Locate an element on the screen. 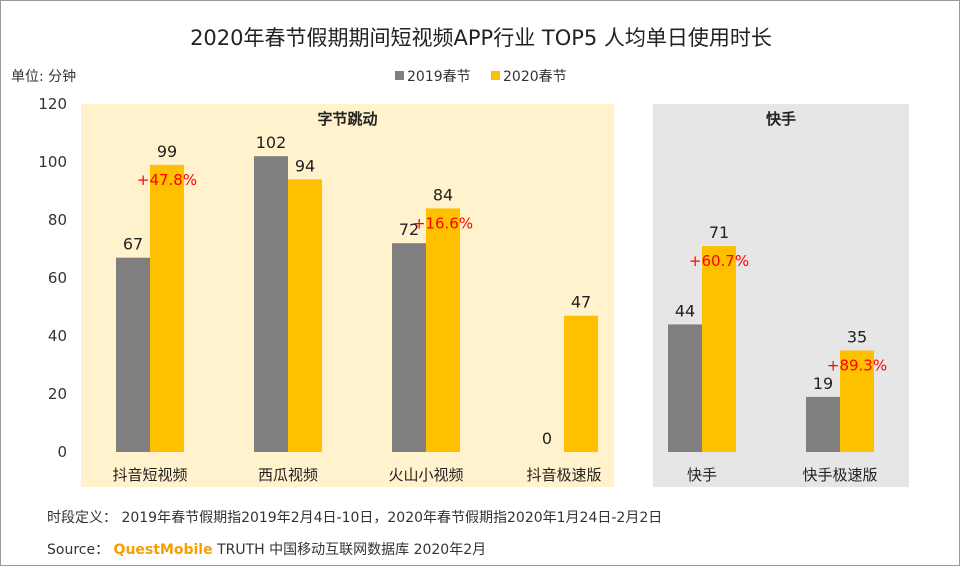 The width and height of the screenshot is (960, 566). y-axis: 0 20 40 60 80 100 120 is located at coordinates (52, 278).